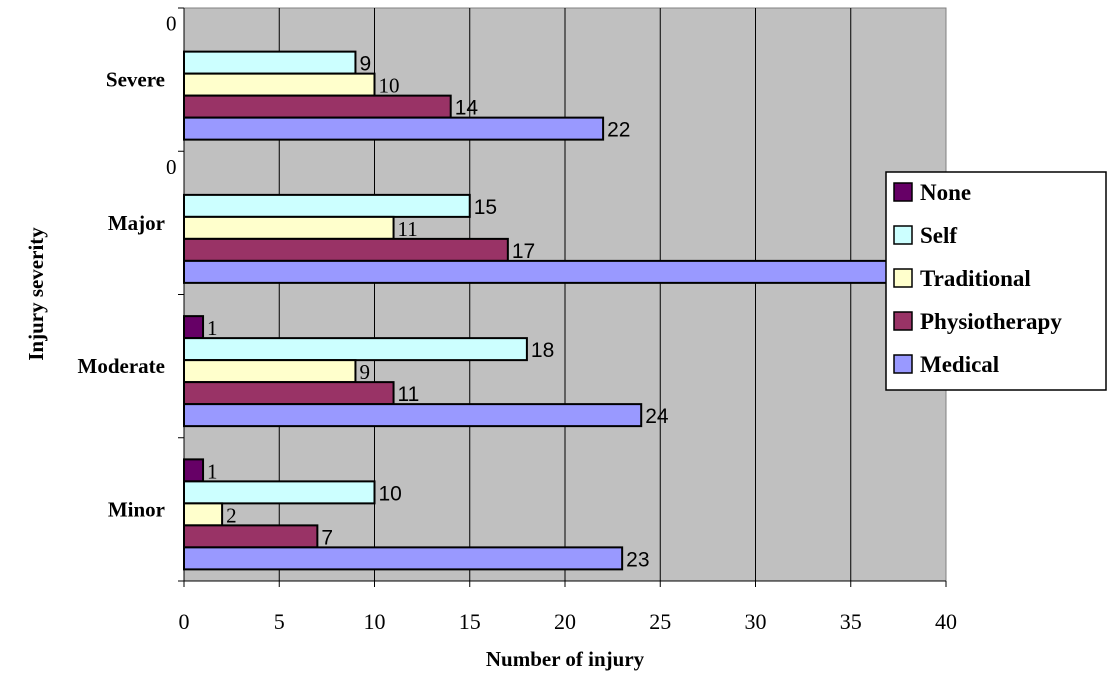 Image resolution: width=1112 pixels, height=685 pixels. What do you see at coordinates (136, 509) in the screenshot?
I see `category-label-minor: Minor` at bounding box center [136, 509].